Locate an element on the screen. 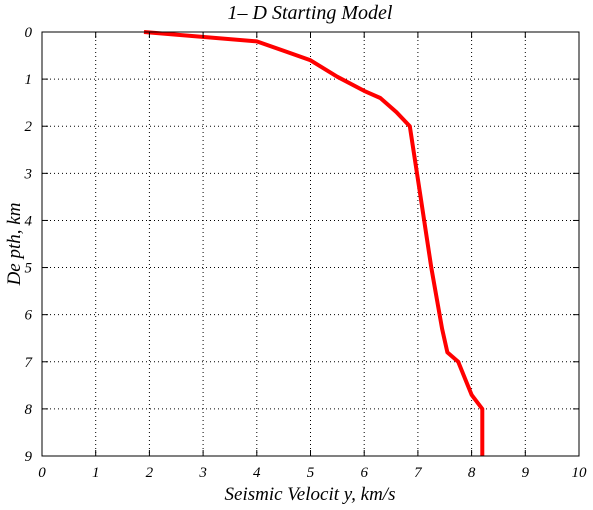 This screenshot has height=510, width=593. y-tick-label: 8 is located at coordinates (29, 410).